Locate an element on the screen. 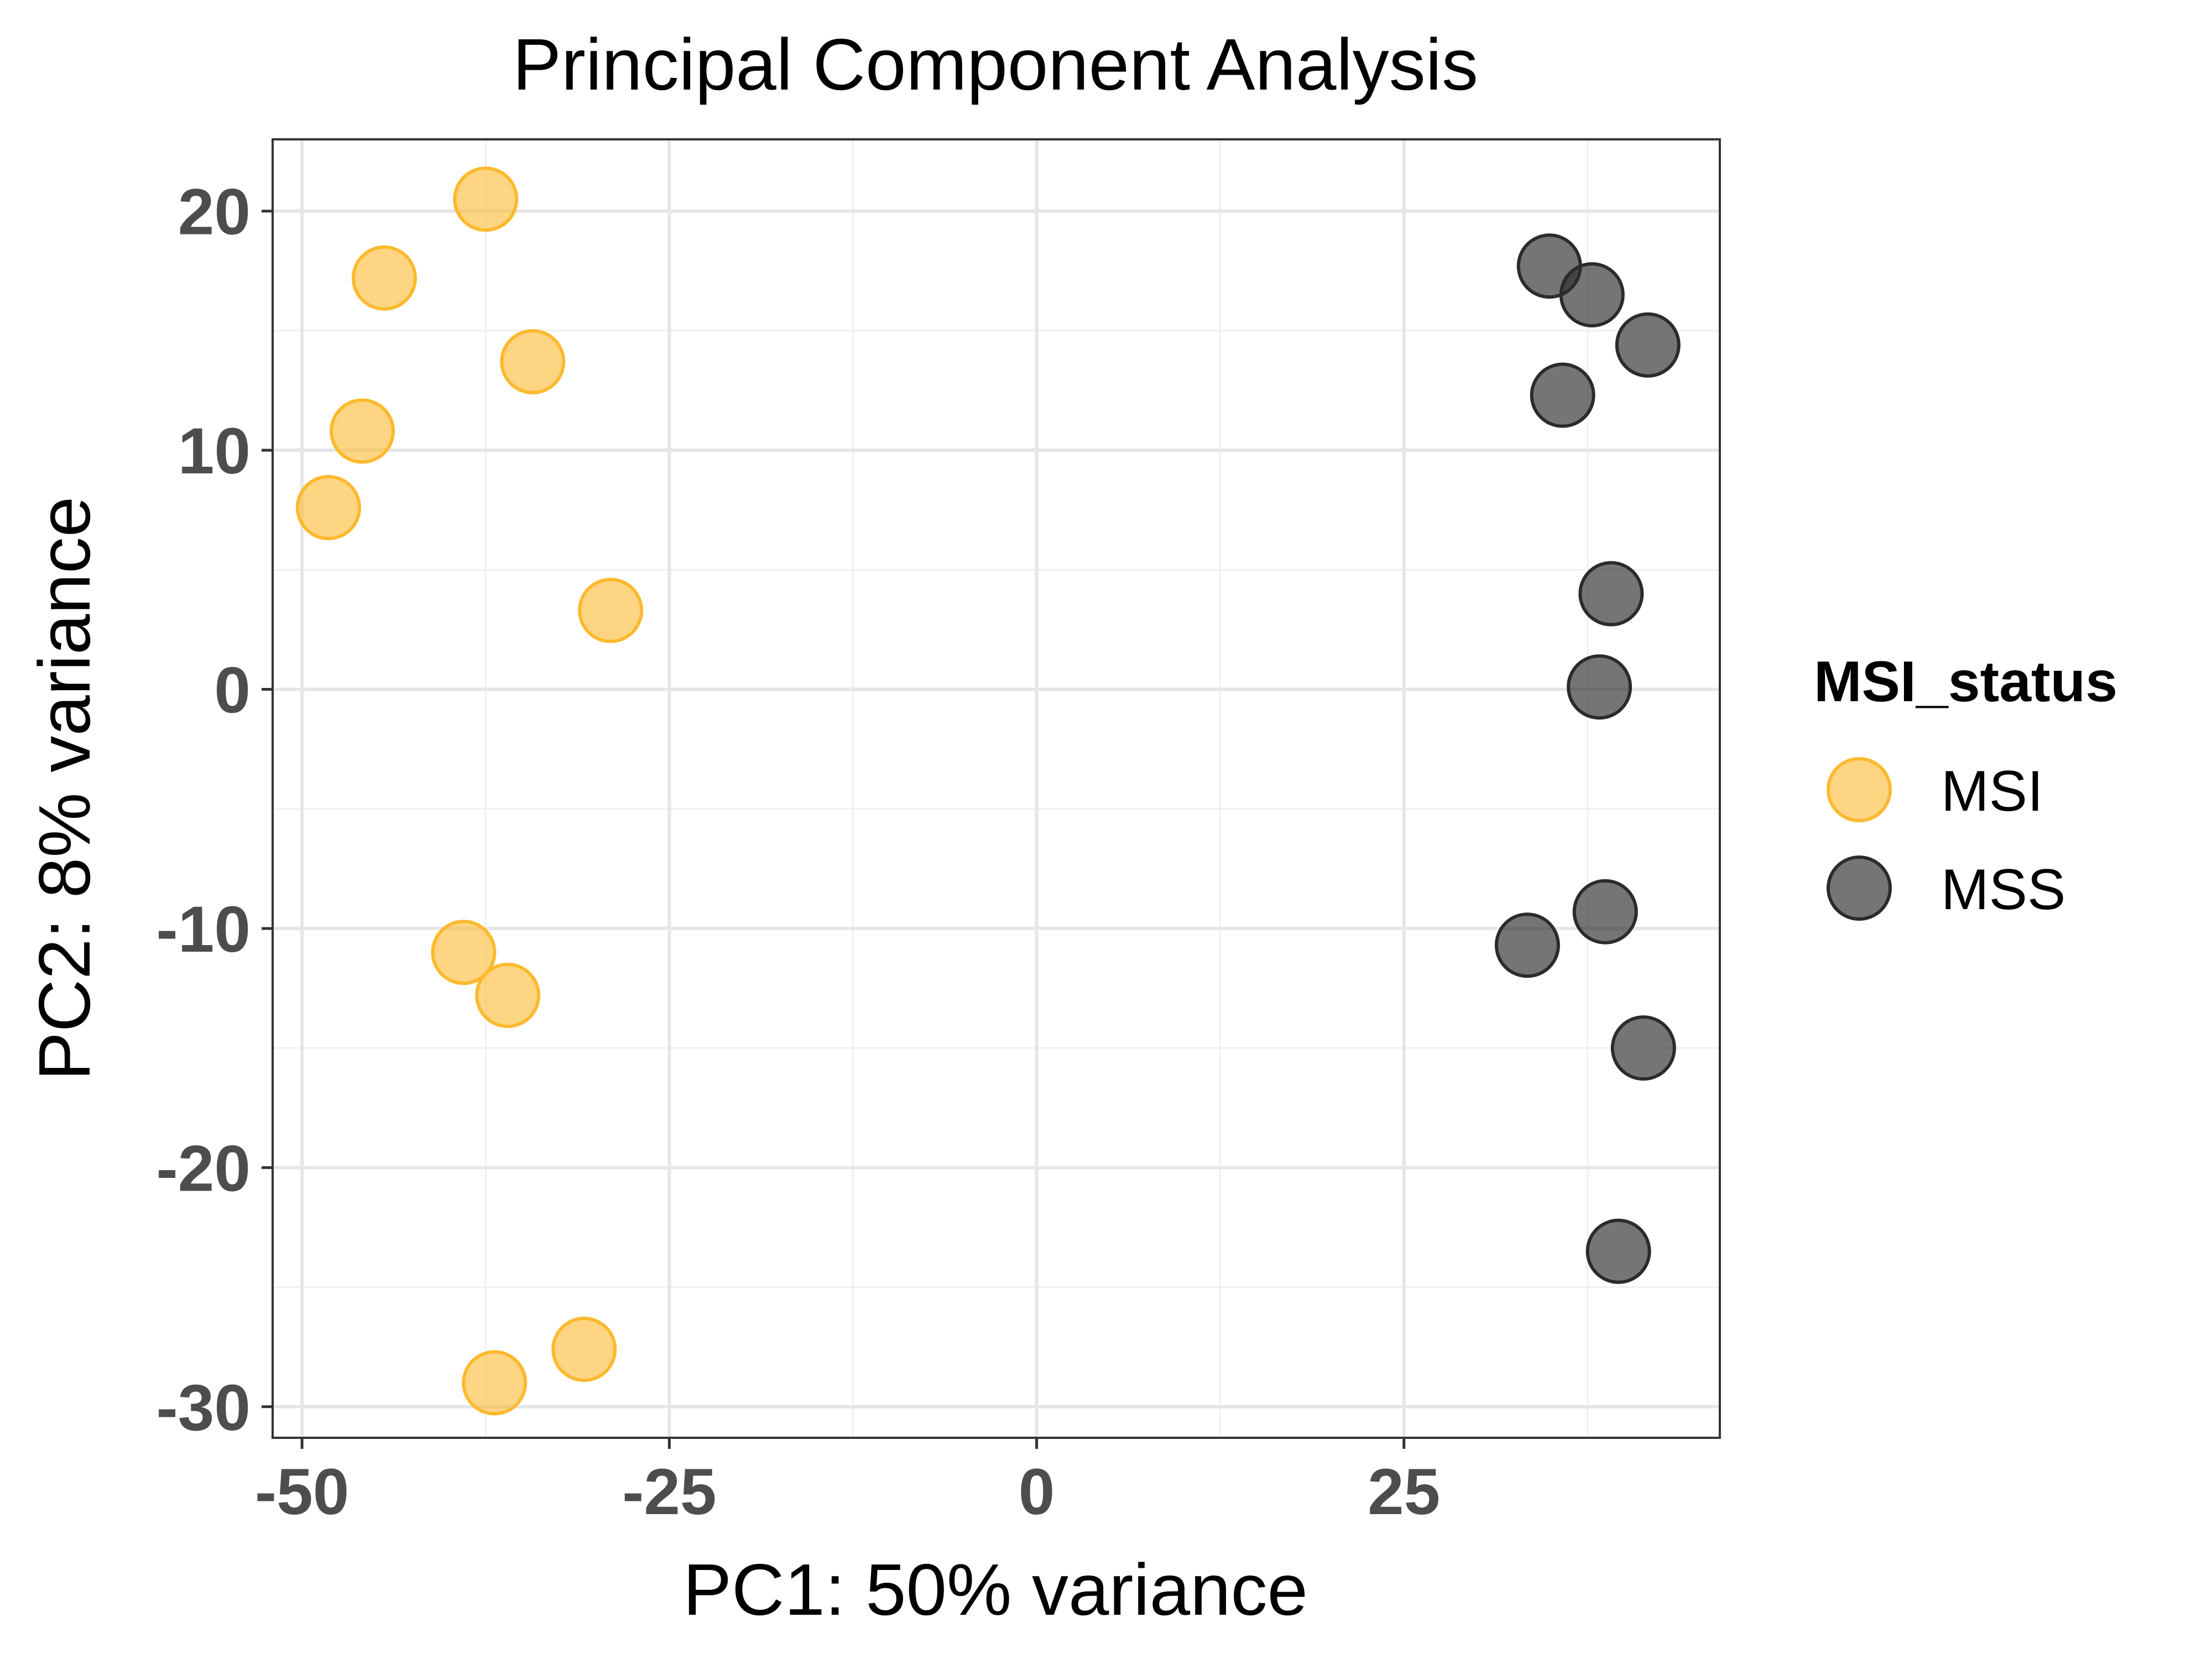 This screenshot has height=1659, width=2212. y-tick-label: -30 is located at coordinates (204, 1408).